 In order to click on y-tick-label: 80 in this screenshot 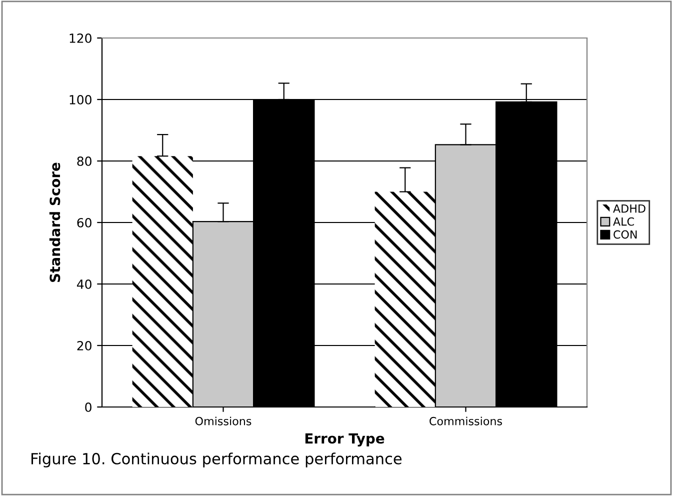, I will do `click(84, 161)`.